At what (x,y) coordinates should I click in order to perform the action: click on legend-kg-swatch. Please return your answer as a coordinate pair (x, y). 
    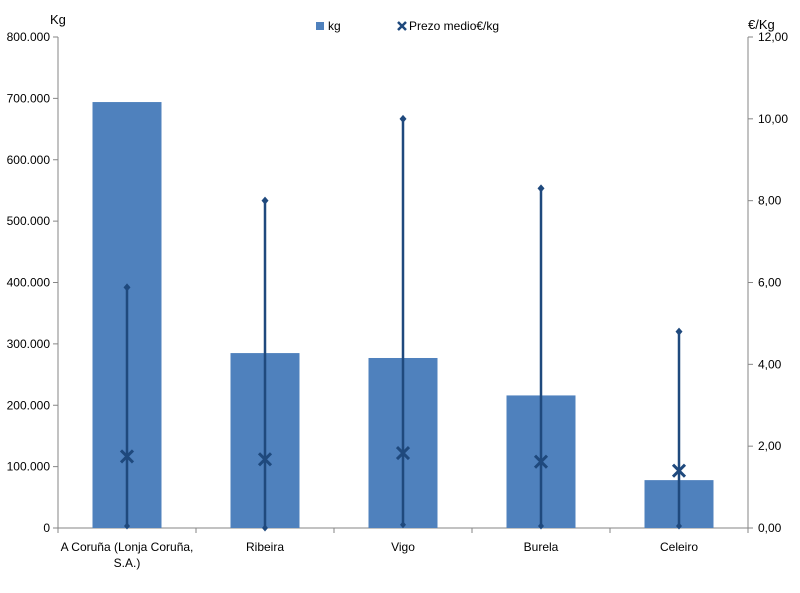
    Looking at the image, I should click on (320, 26).